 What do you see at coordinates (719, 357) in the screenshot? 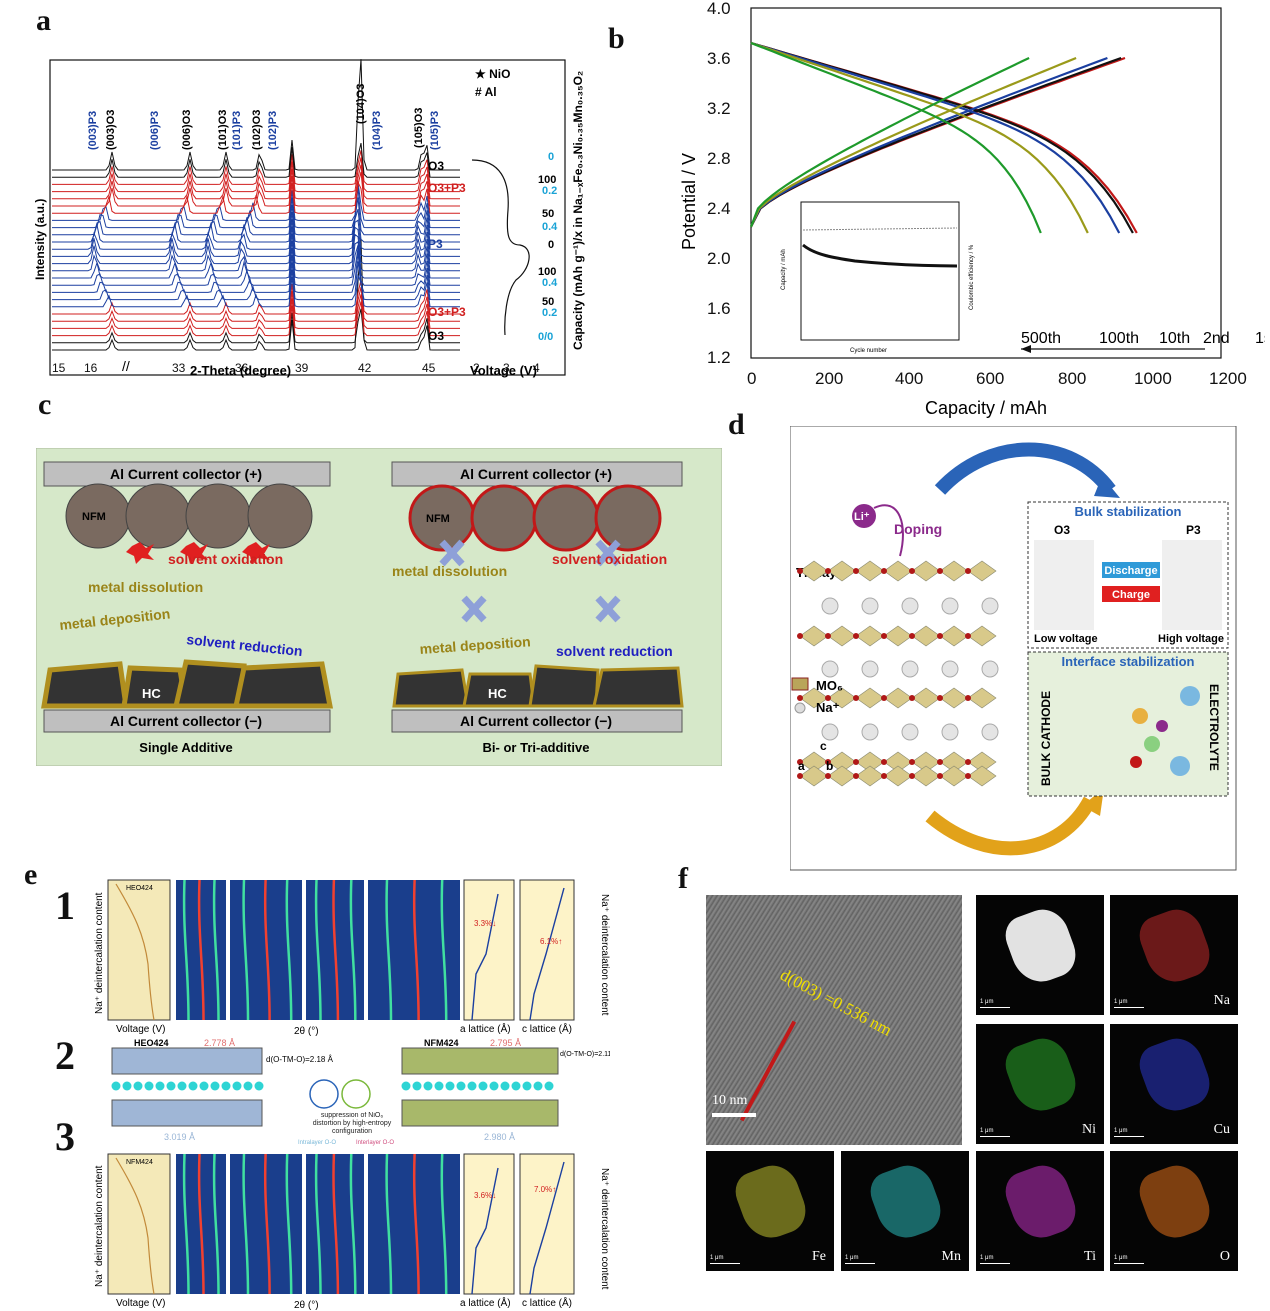
I see `b-ytick: 1.2` at bounding box center [719, 357].